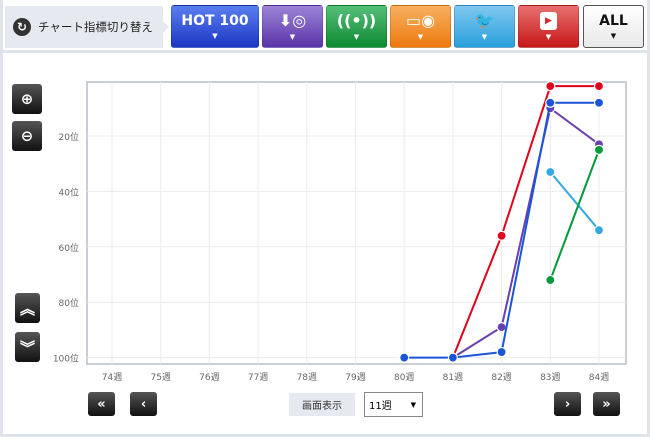 The image size is (650, 437). I want to click on pc-cd-icon: ▭◉, so click(420, 20).